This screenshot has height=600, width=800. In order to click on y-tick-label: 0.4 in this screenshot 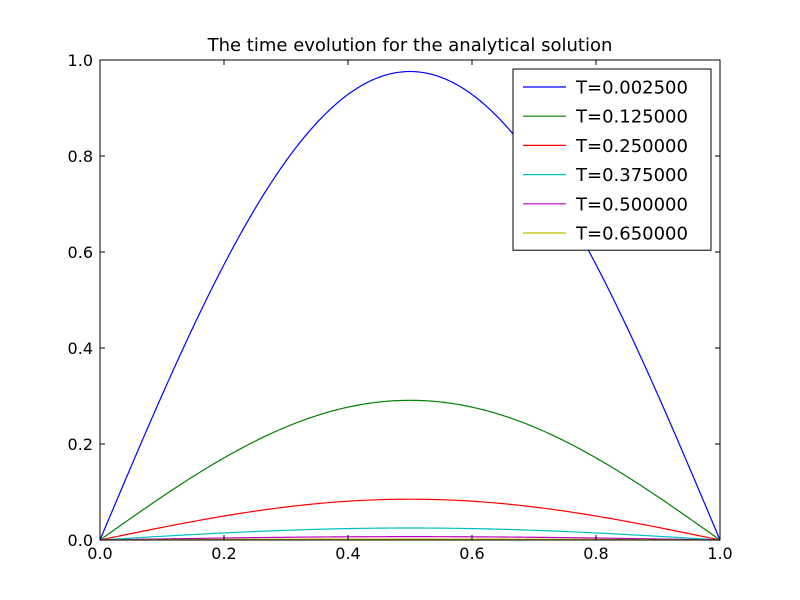, I will do `click(80, 348)`.